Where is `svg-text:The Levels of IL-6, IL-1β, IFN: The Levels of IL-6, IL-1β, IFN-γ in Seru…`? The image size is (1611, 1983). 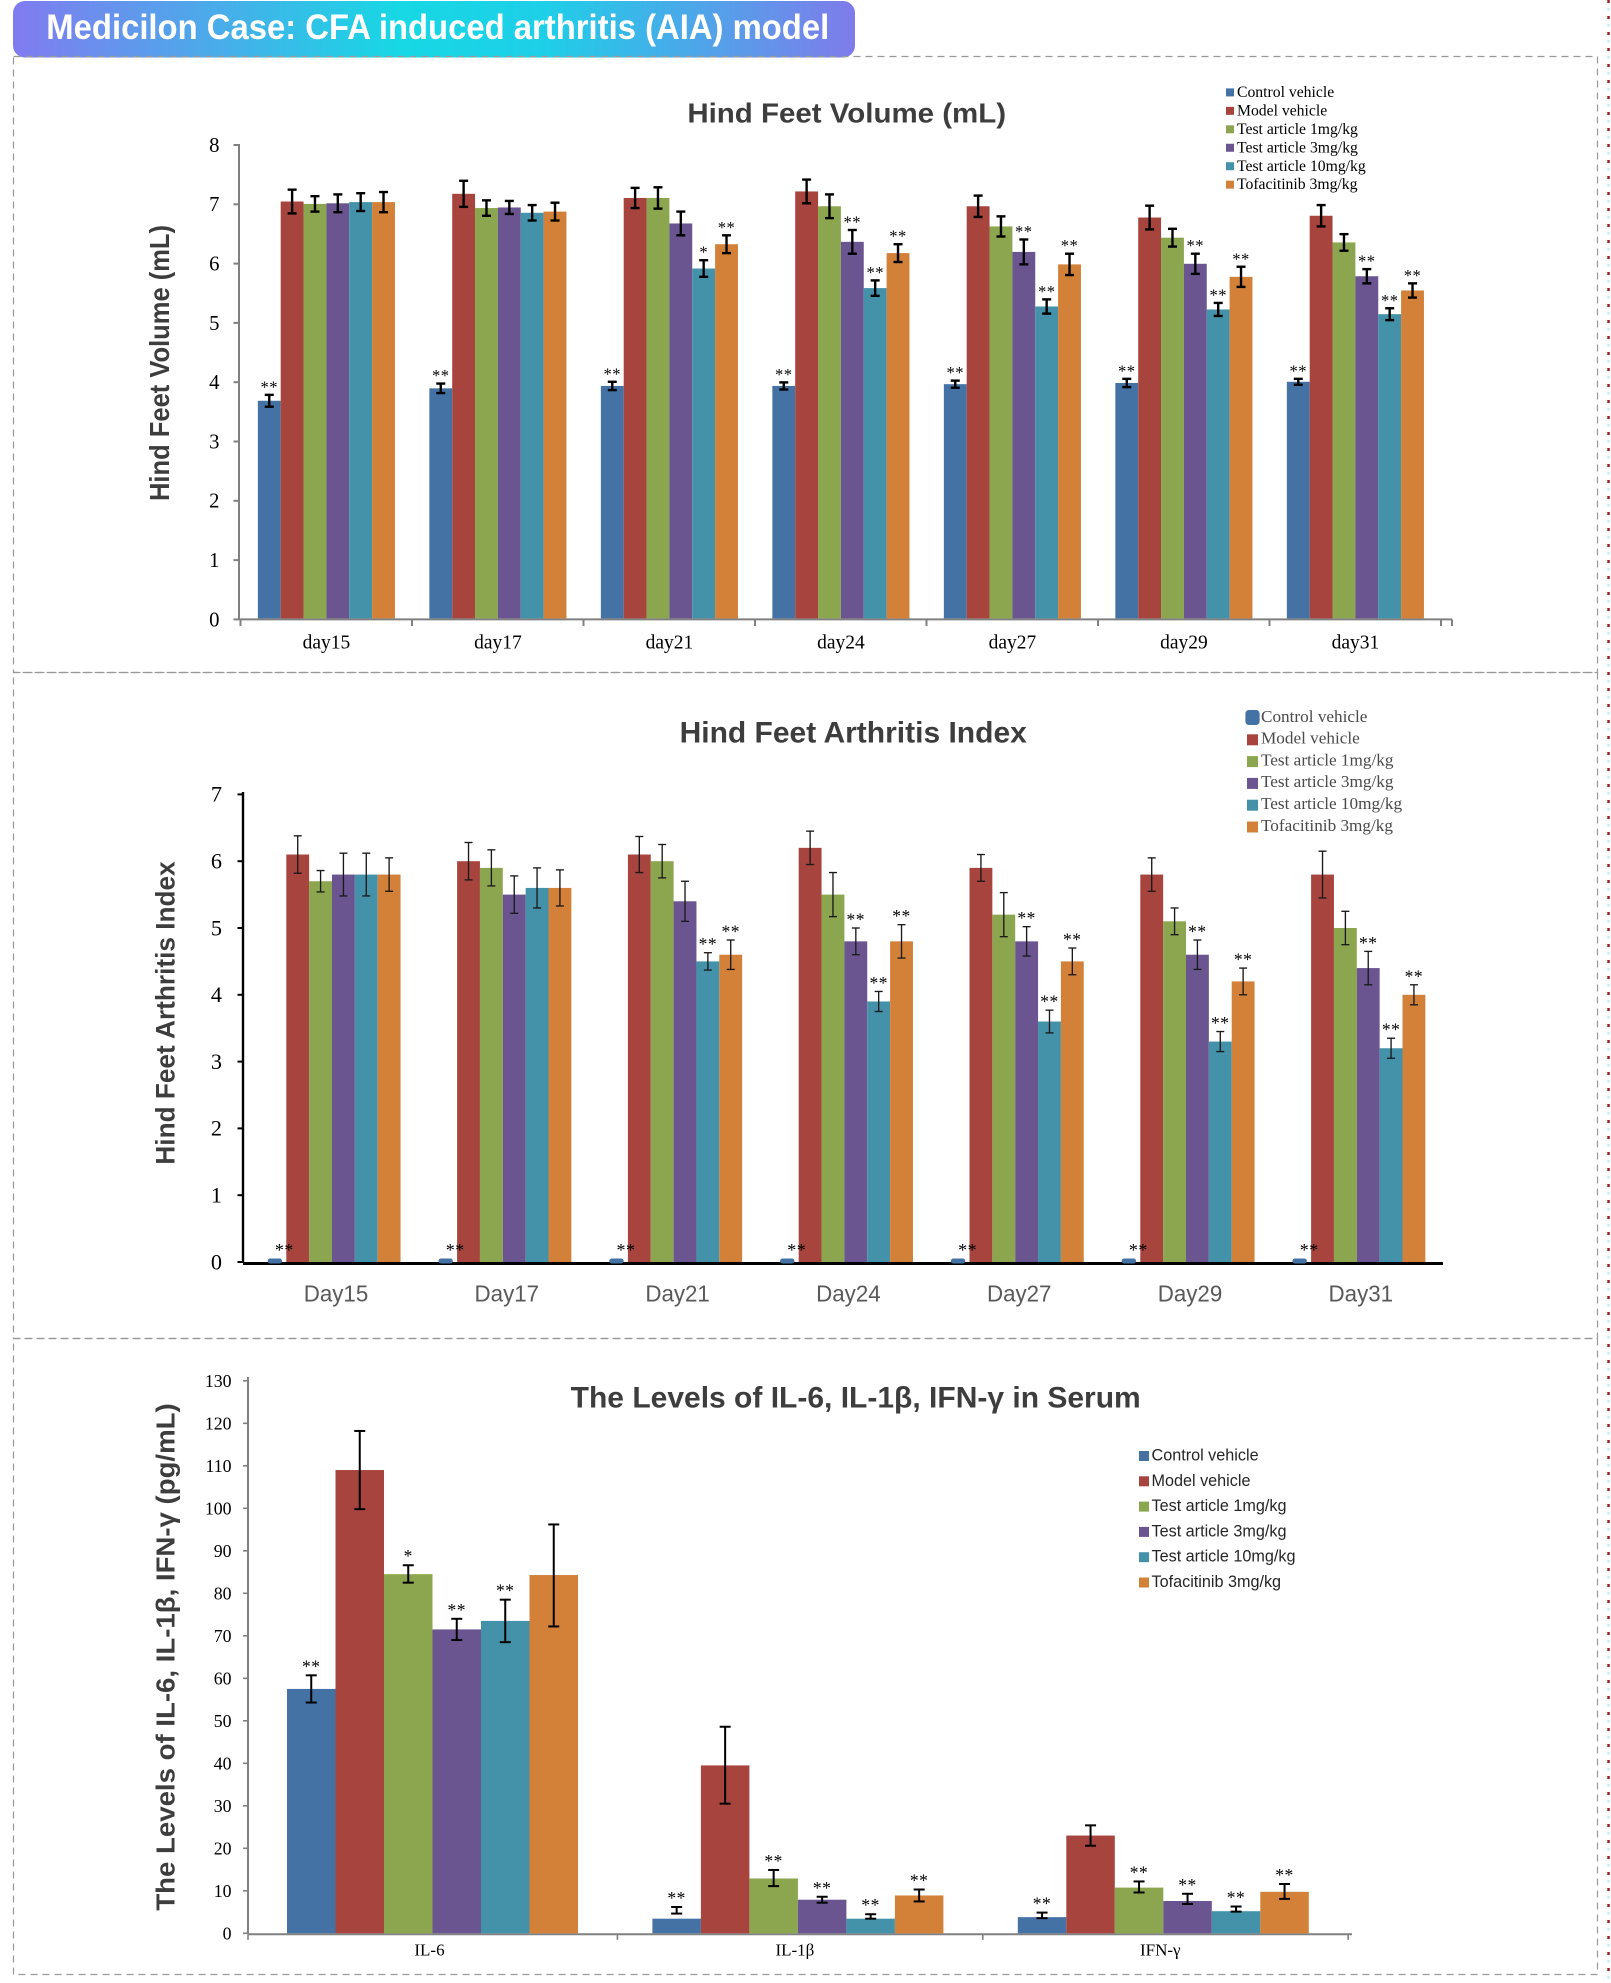 svg-text:The Levels of IL-6, IL-1β, IFN: The Levels of IL-6, IL-1β, IFN-γ in Seru… is located at coordinates (856, 1398).